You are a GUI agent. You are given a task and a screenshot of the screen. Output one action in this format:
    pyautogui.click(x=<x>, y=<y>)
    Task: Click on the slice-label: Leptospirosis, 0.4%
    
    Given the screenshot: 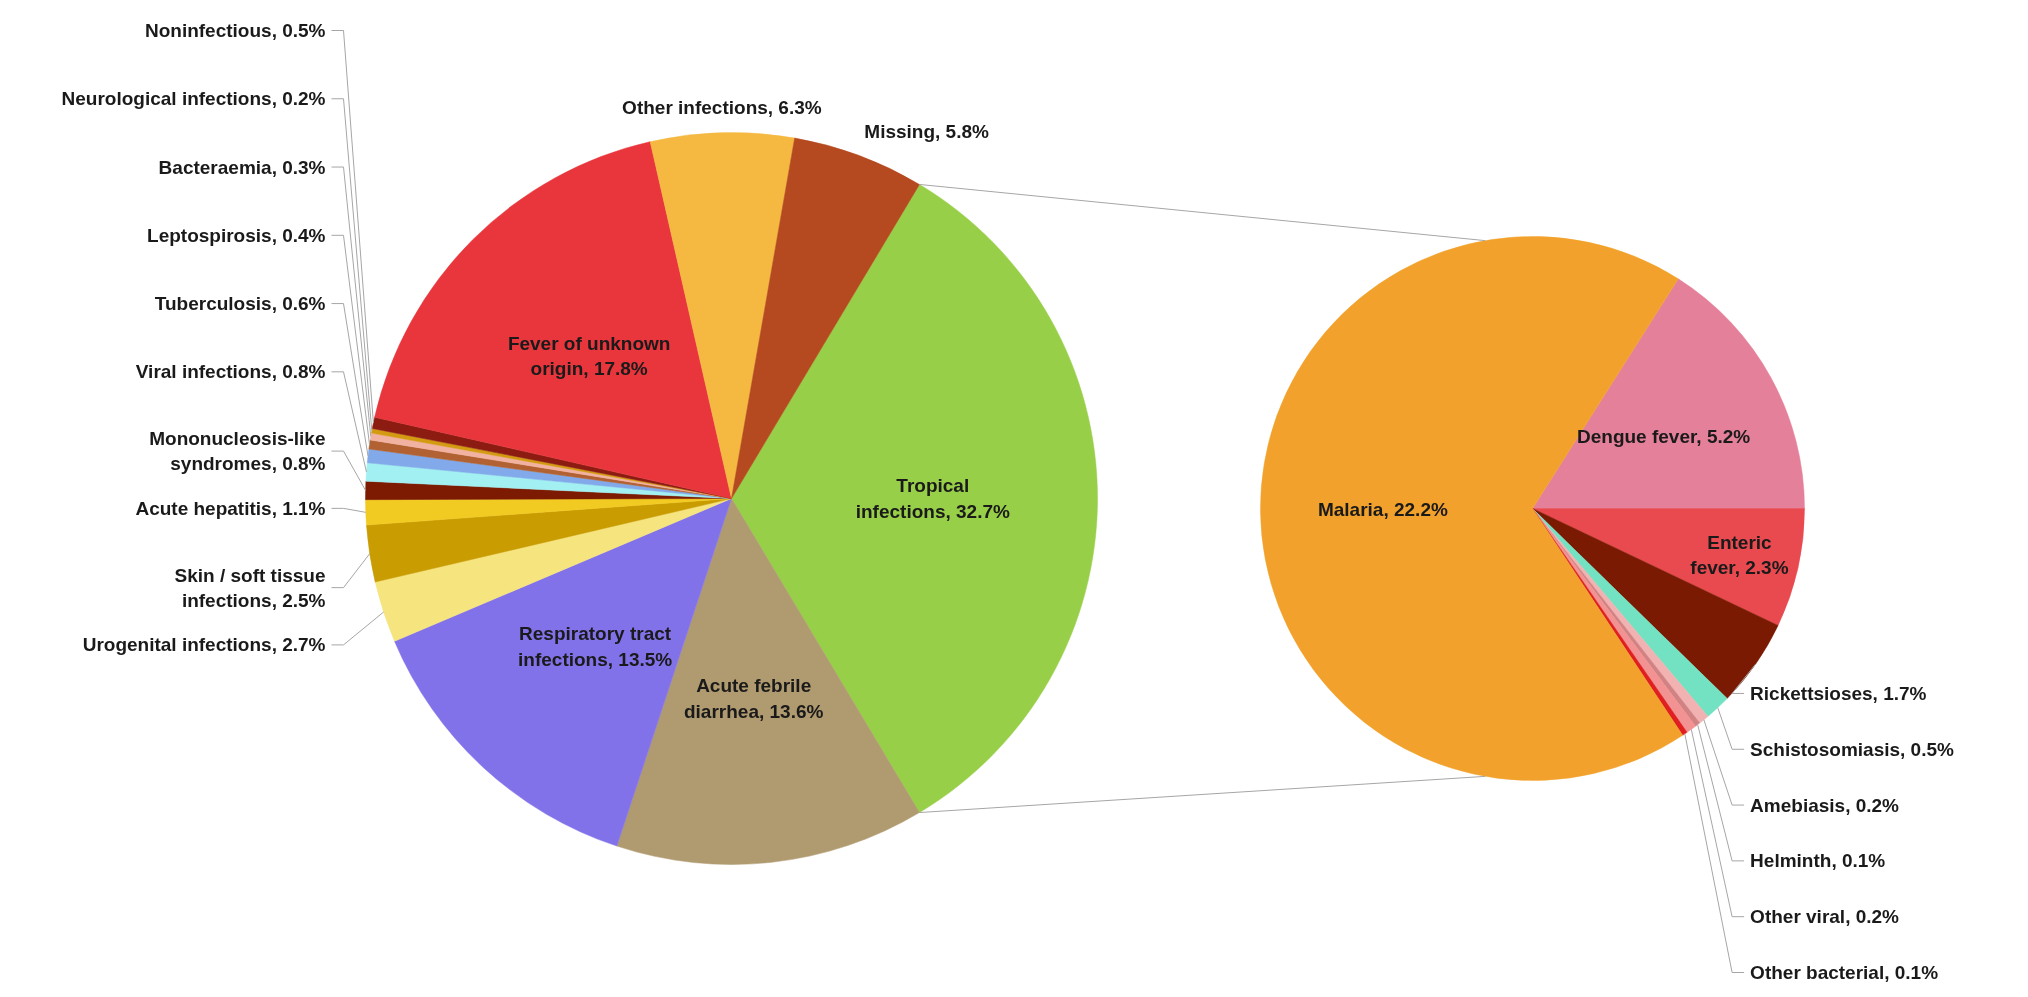 What is the action you would take?
    pyautogui.click(x=236, y=235)
    